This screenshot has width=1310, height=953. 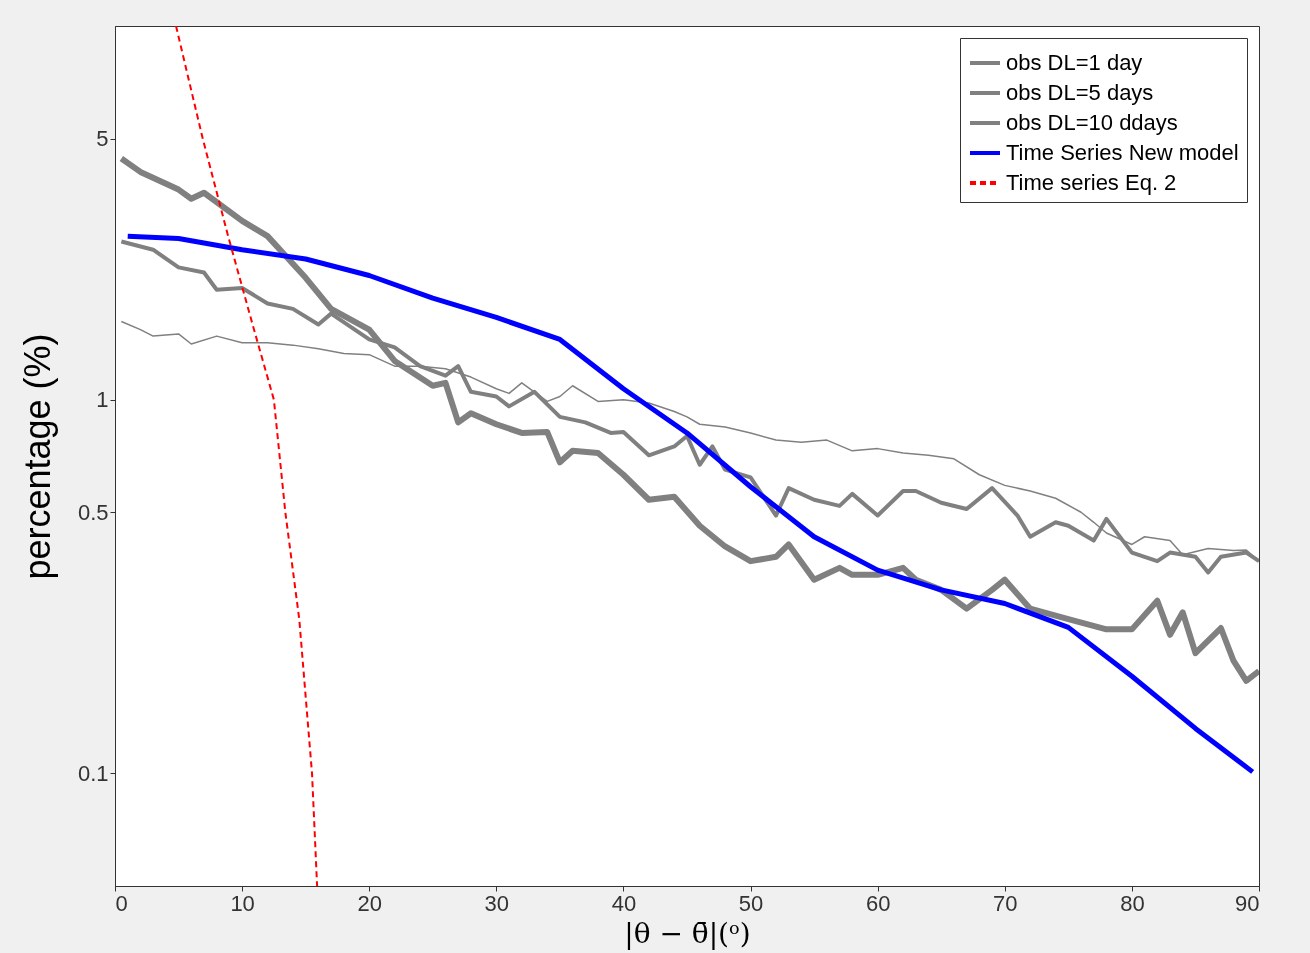 What do you see at coordinates (1080, 92) in the screenshot?
I see `legend-label: obs DL=5 days` at bounding box center [1080, 92].